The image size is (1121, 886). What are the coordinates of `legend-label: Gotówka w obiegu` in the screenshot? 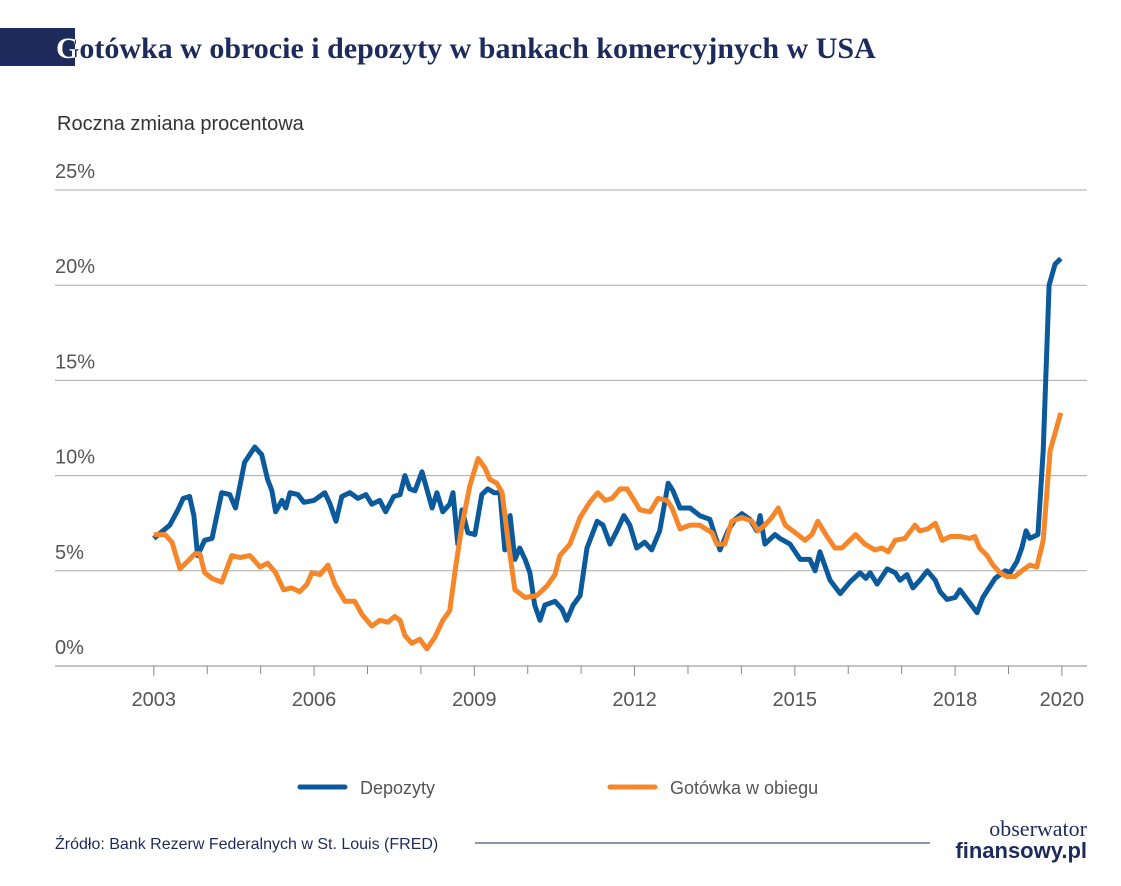 It's located at (744, 788).